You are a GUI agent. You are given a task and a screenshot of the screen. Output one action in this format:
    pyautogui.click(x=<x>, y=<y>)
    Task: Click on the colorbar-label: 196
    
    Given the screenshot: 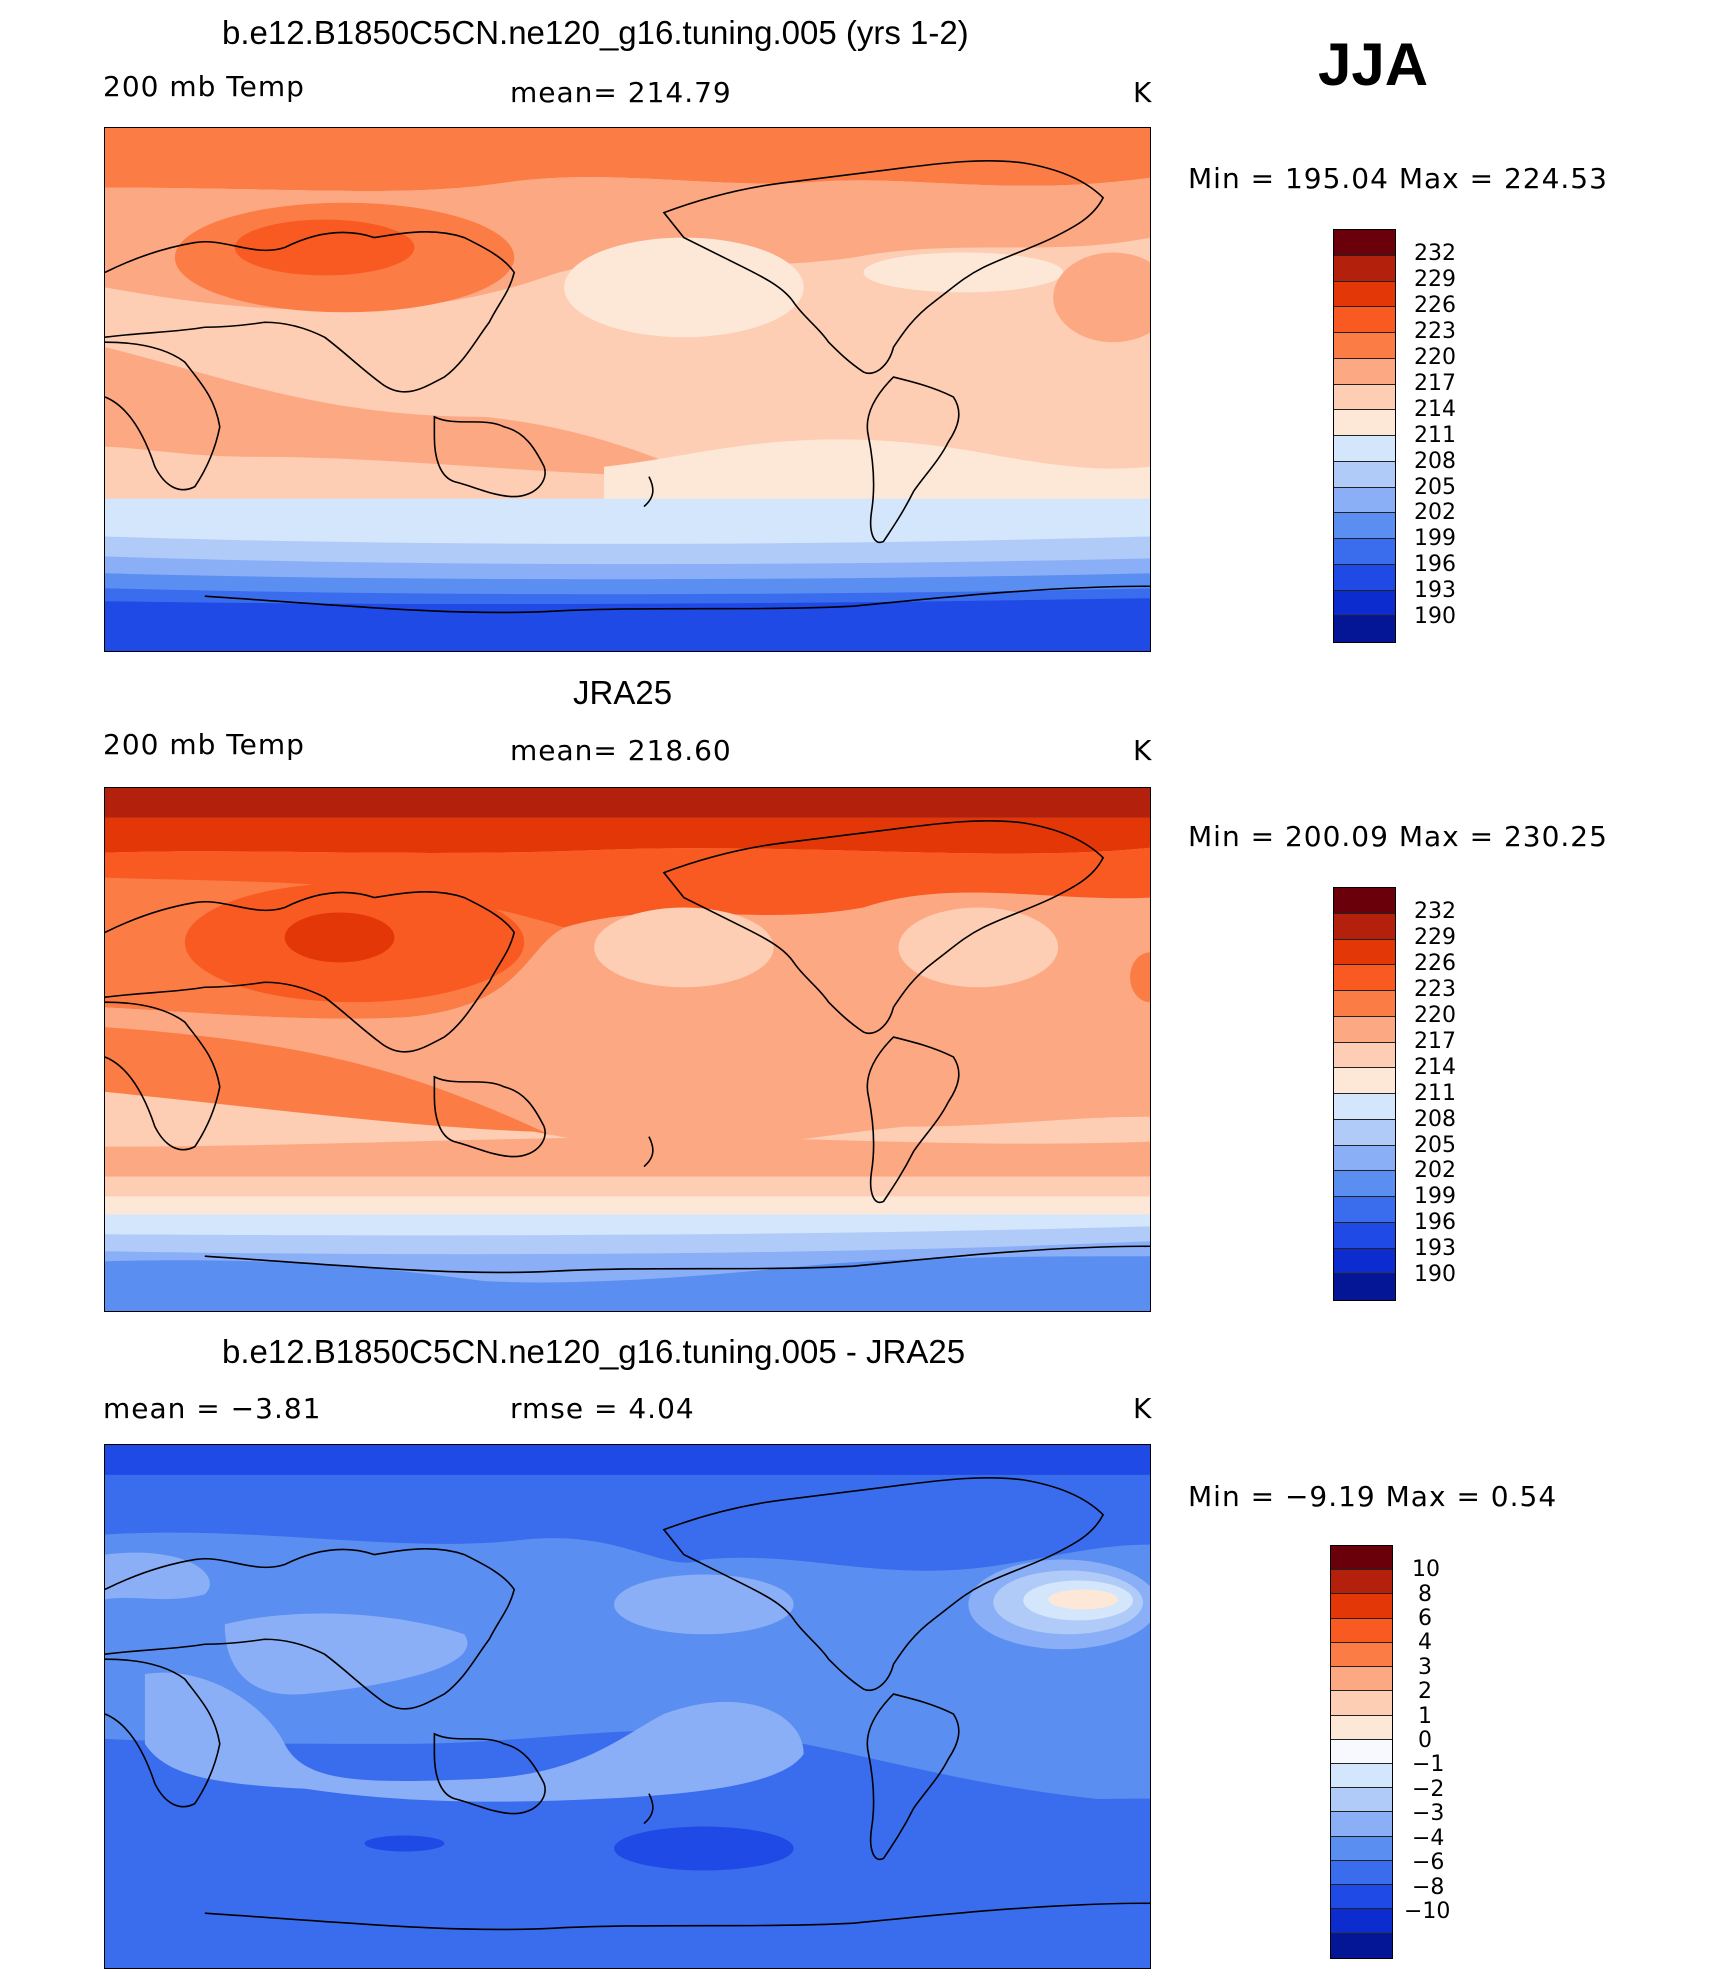 What is the action you would take?
    pyautogui.click(x=1435, y=564)
    